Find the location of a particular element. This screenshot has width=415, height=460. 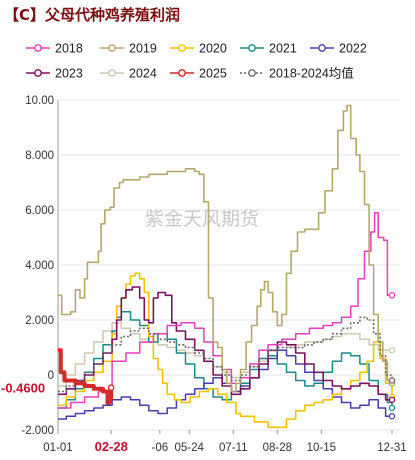

legend-item: 2022 is located at coordinates (338, 49).